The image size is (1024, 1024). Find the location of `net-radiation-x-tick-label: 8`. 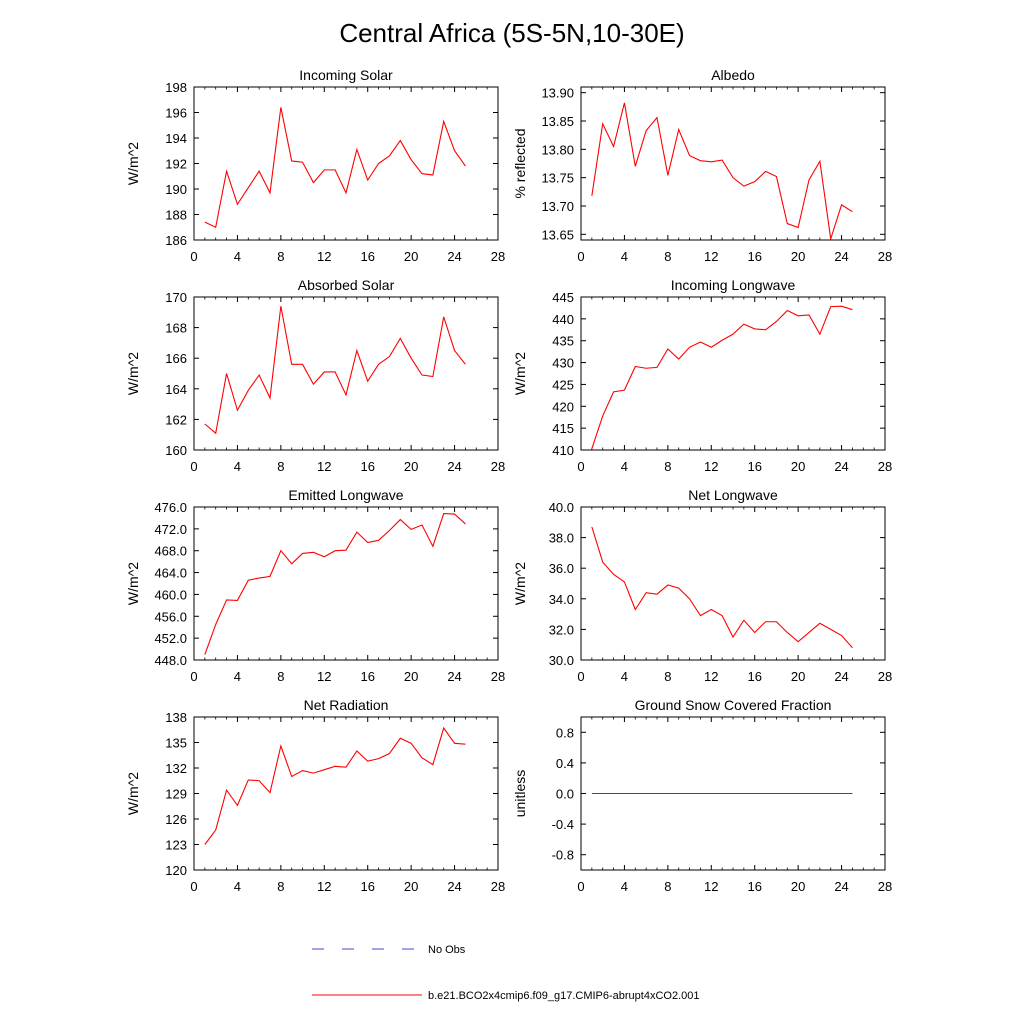

net-radiation-x-tick-label: 8 is located at coordinates (280, 886).